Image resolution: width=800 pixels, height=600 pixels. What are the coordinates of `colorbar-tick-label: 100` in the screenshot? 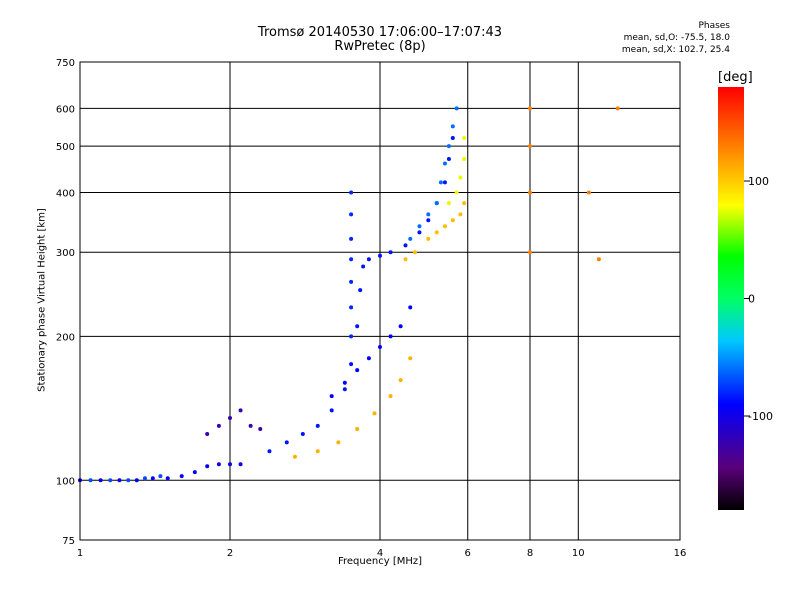 It's located at (758, 181).